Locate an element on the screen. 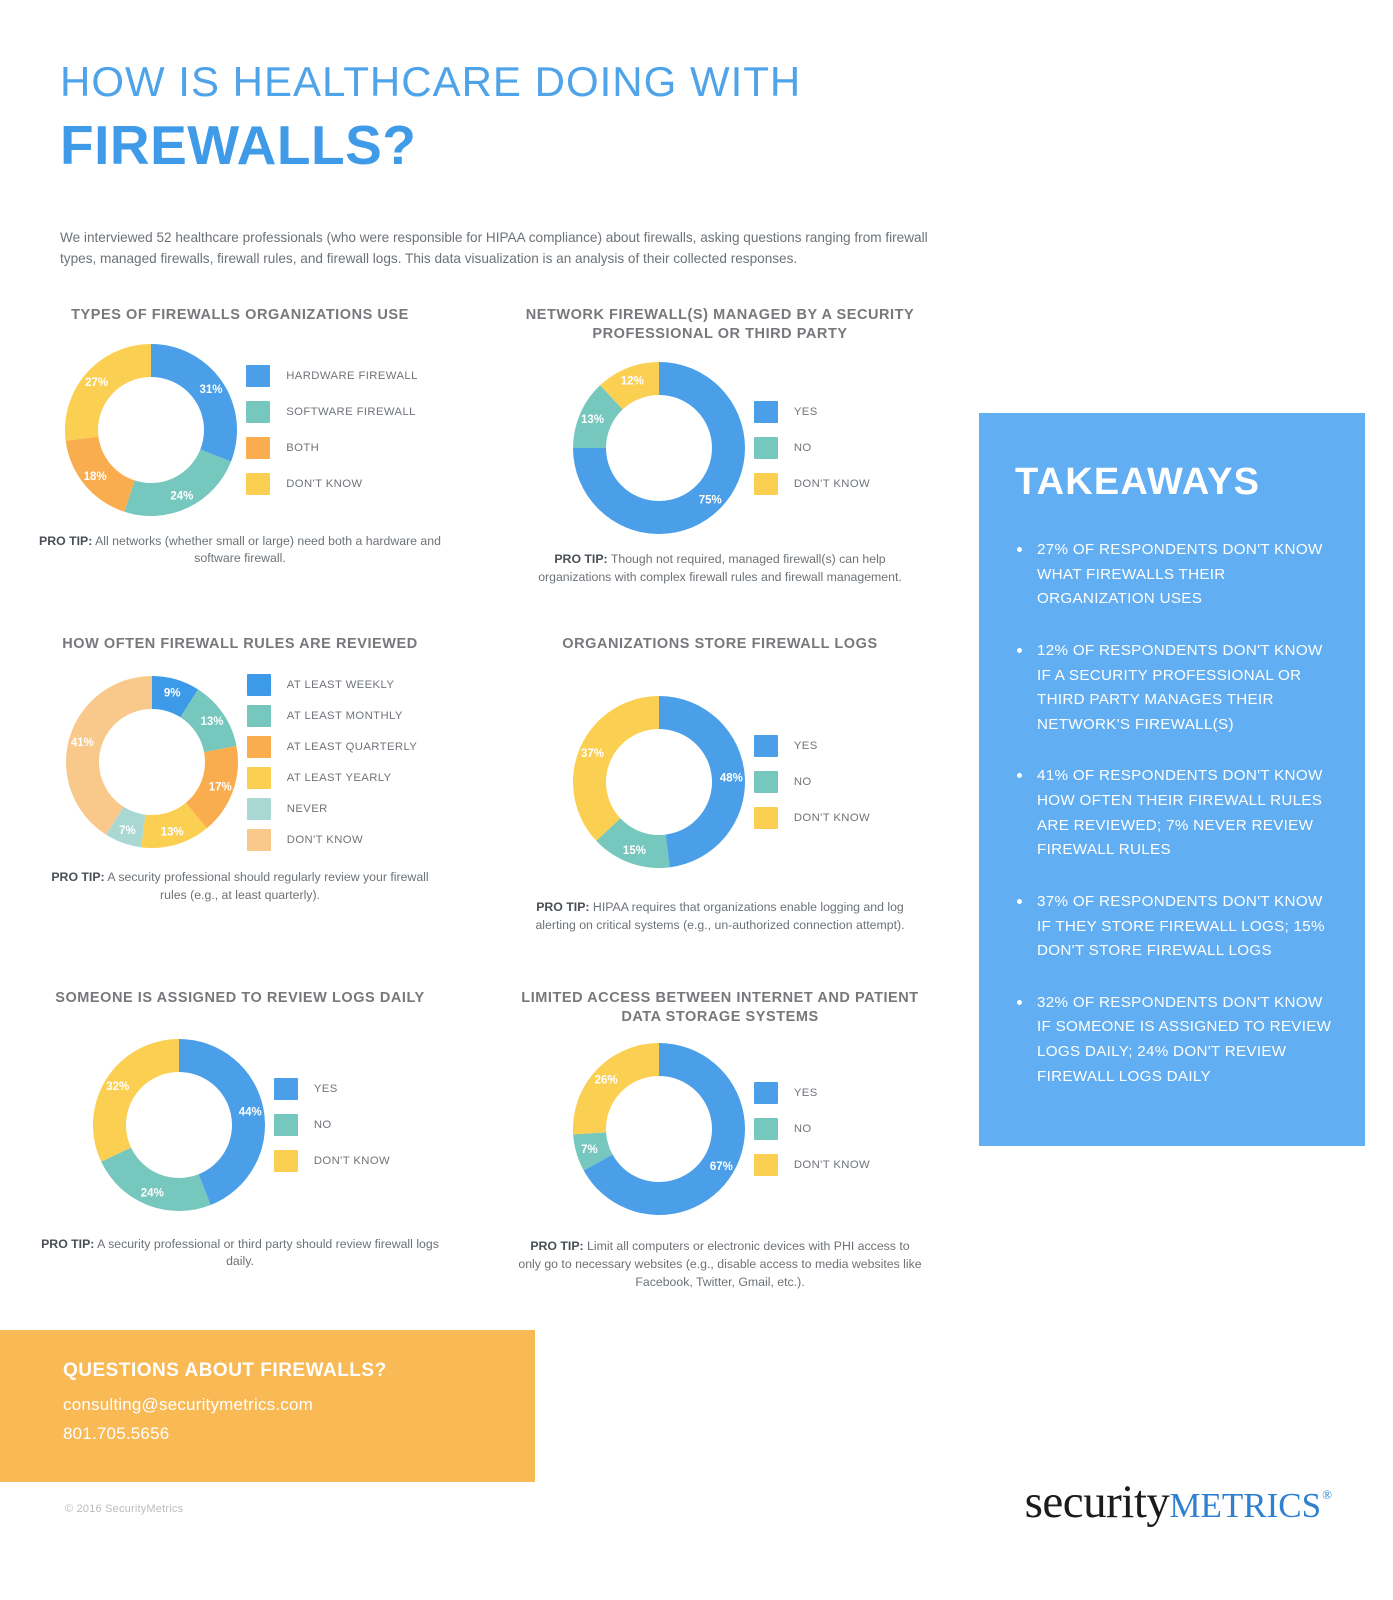 The width and height of the screenshot is (1393, 1600). donut-slice-label: 12% is located at coordinates (632, 382).